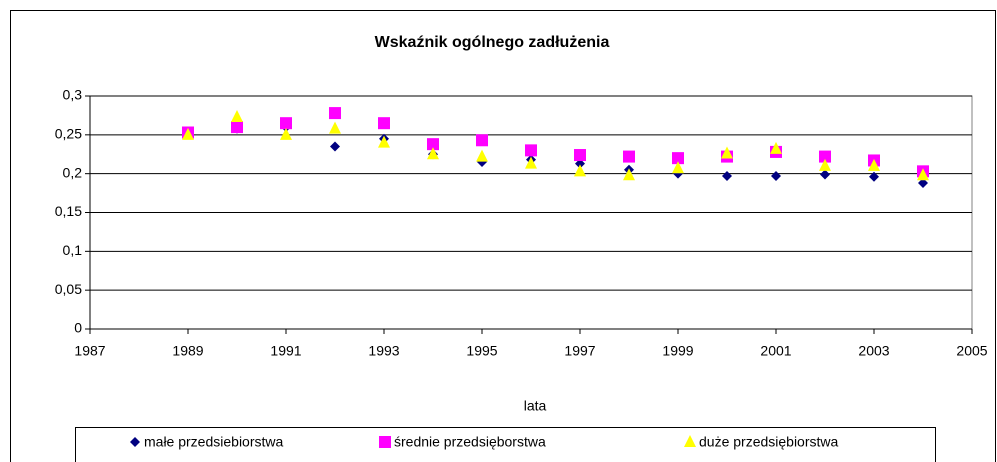  Describe the element at coordinates (579, 351) in the screenshot. I see `x-tick-label: 1997` at that location.